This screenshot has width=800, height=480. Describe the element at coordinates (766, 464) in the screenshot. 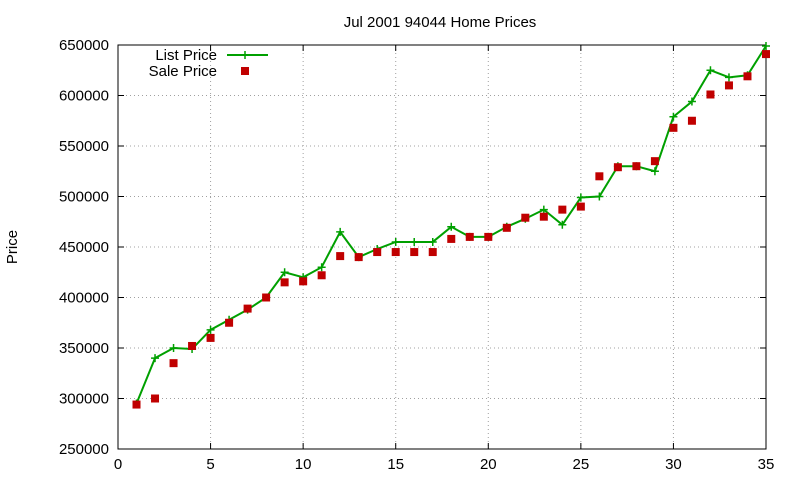

I see `x-tick-label: 35` at that location.